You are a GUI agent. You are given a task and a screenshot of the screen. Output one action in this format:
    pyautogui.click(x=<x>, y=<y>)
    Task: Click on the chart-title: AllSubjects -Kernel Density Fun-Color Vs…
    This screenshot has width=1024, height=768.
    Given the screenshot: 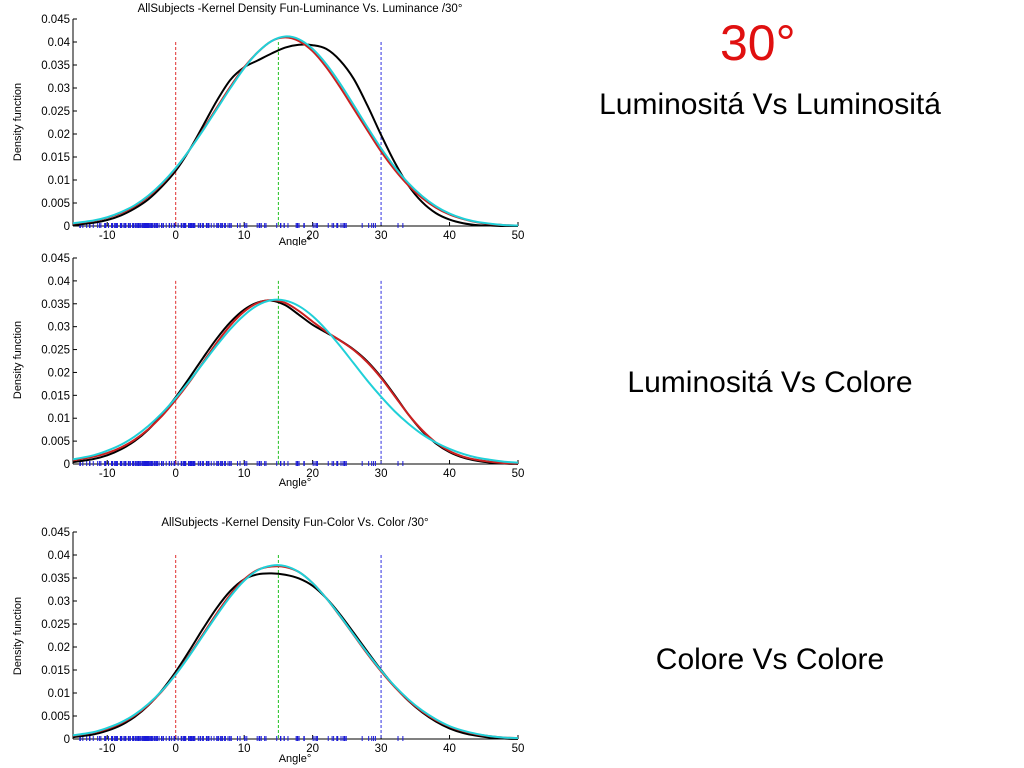 What is the action you would take?
    pyautogui.click(x=294, y=523)
    